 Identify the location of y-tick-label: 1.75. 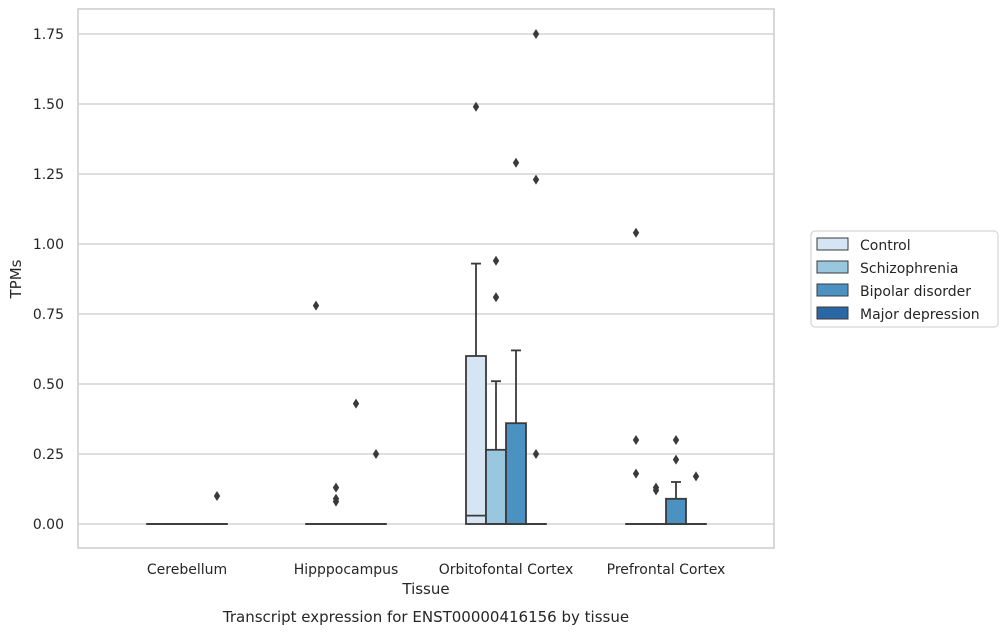
(48, 35).